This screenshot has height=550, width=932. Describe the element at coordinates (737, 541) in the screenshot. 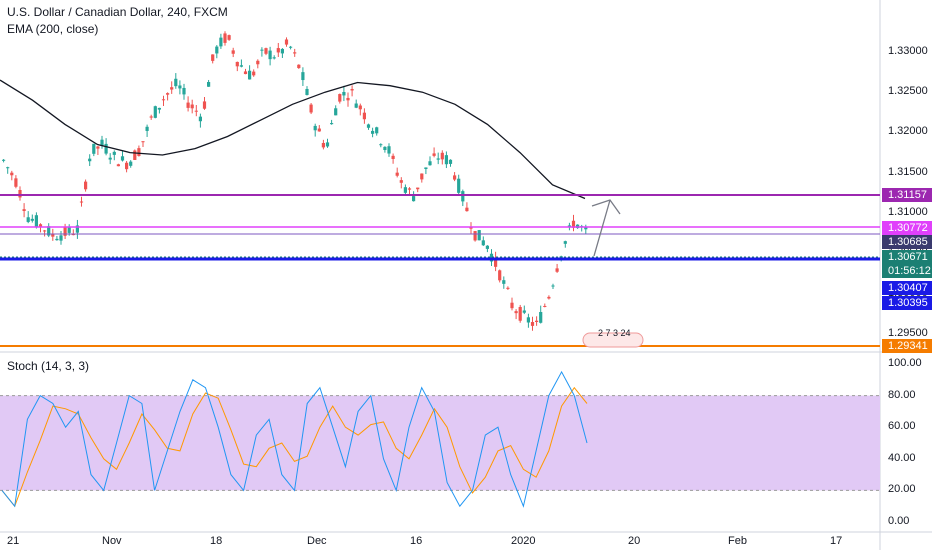

I see `time-tick-label: Feb` at that location.